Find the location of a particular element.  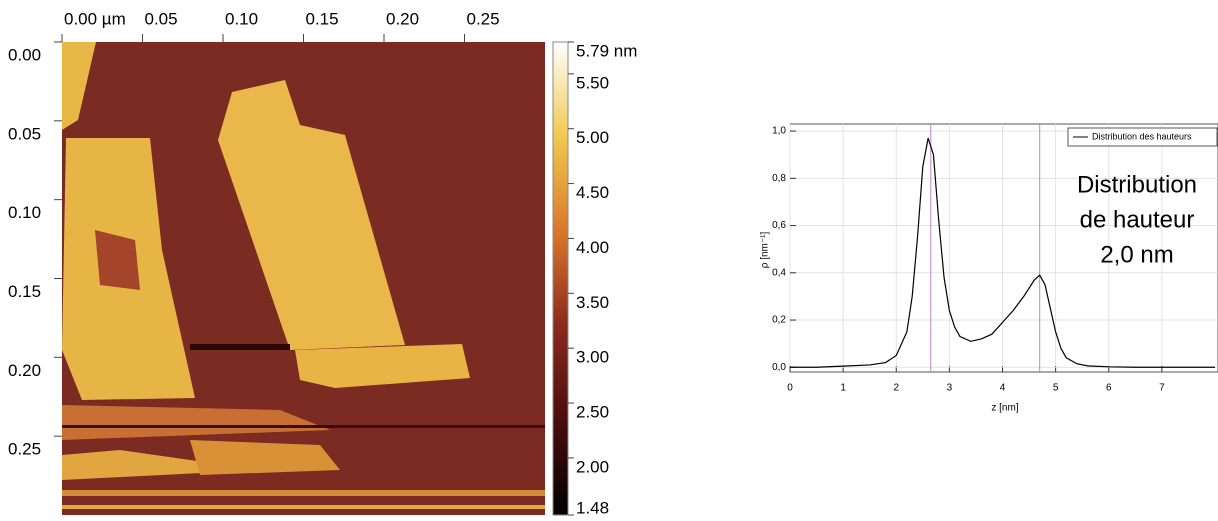

y-tick-label: 0.00 is located at coordinates (24, 54).